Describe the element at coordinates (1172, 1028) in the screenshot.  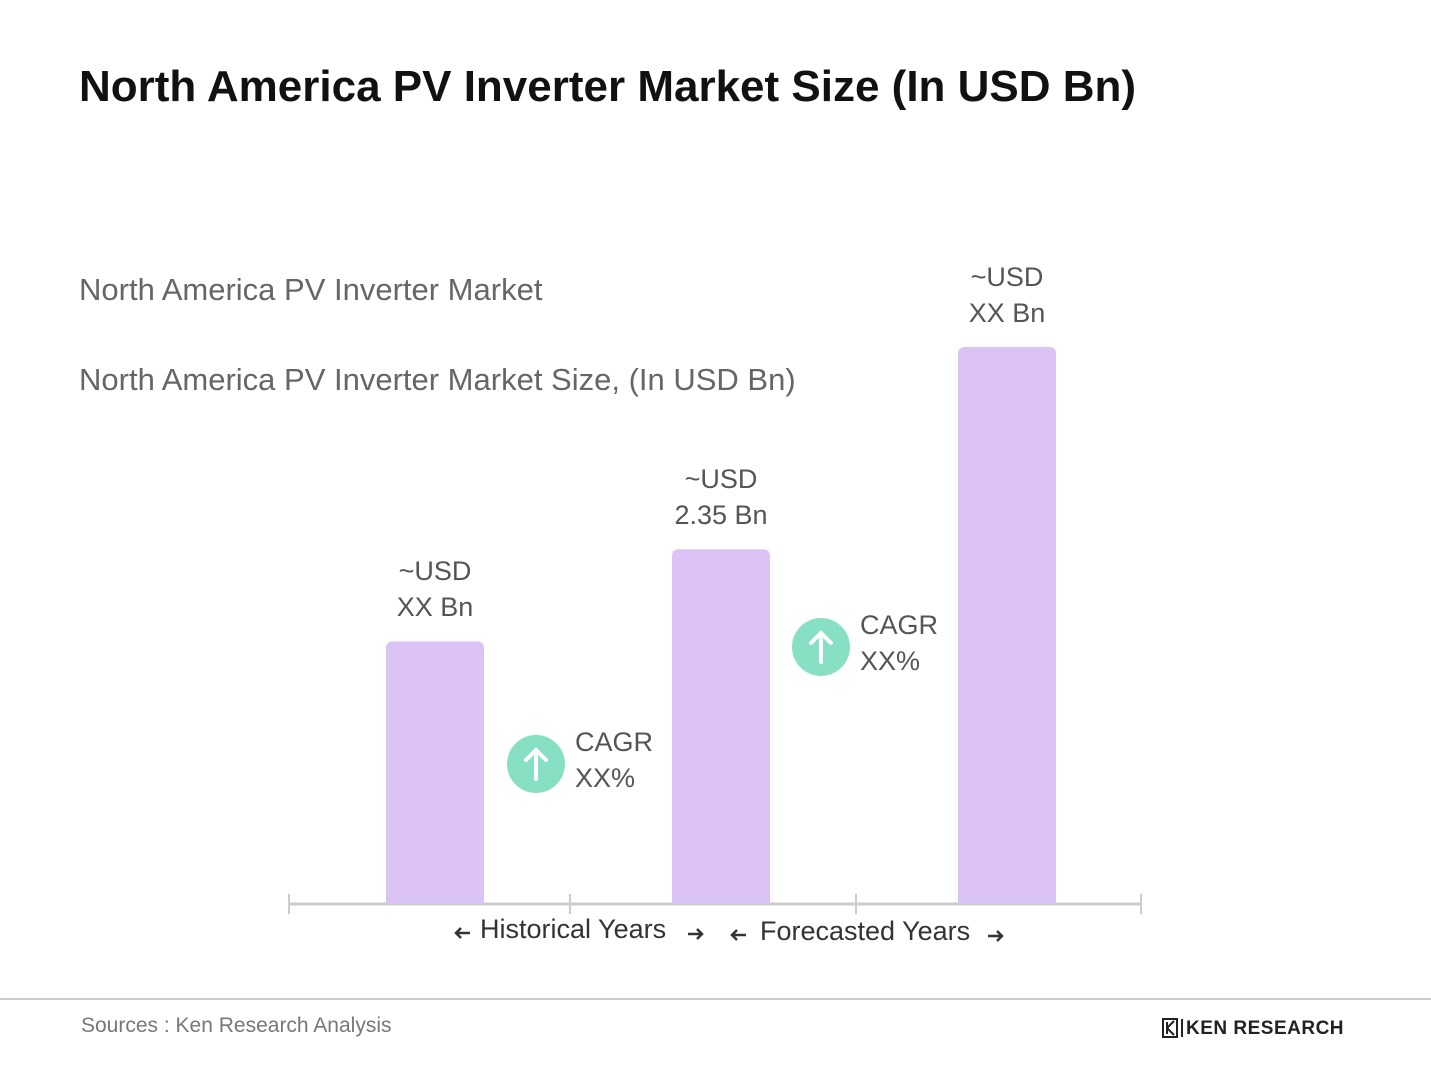
I see `logo-icon` at that location.